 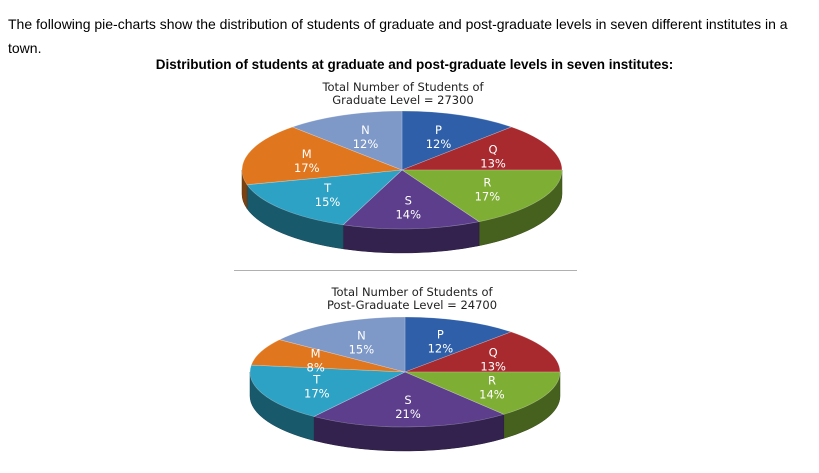 I want to click on postgraduate-pie-chart: P12% Q13%R14% S21% T17% M8% N15%, so click(x=405, y=384).